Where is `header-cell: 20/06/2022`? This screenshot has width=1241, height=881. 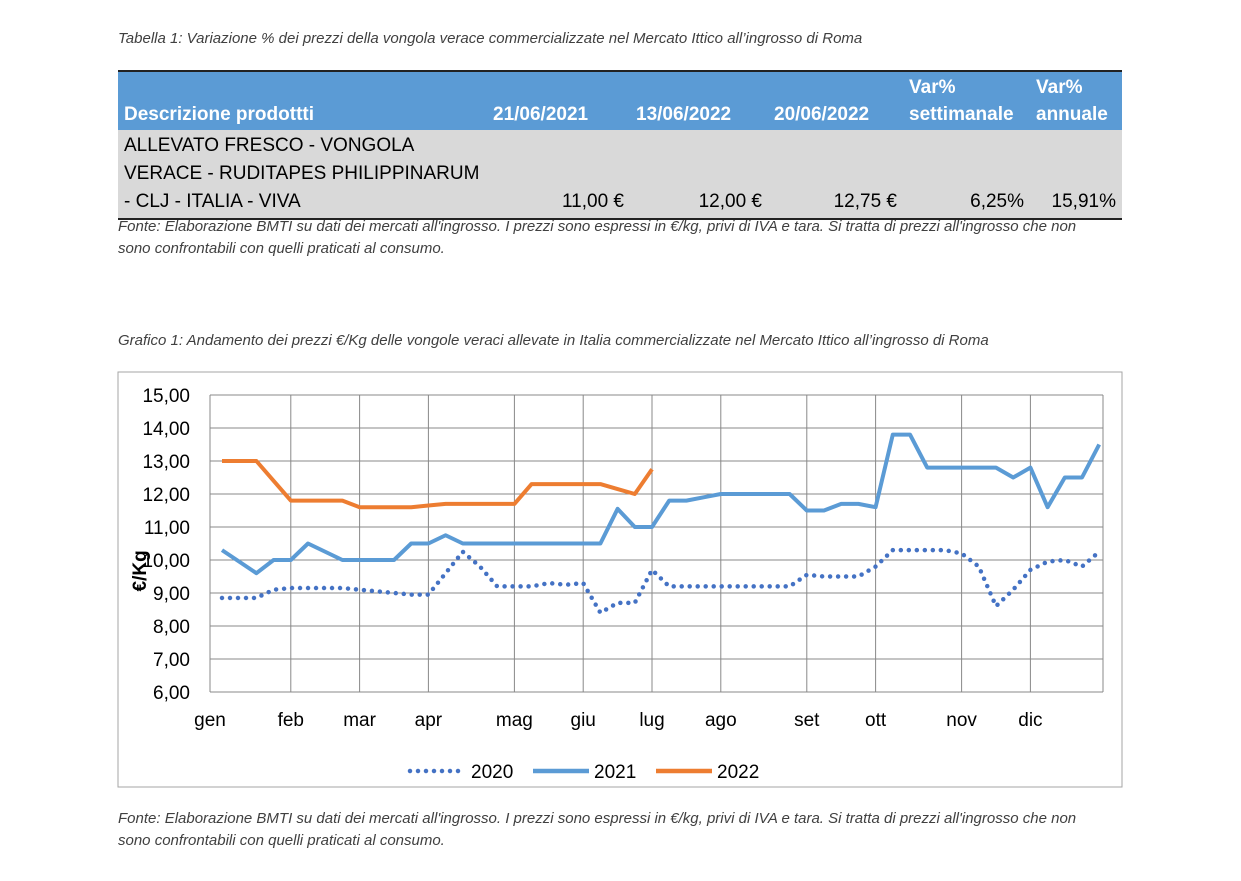 header-cell: 20/06/2022 is located at coordinates (835, 100).